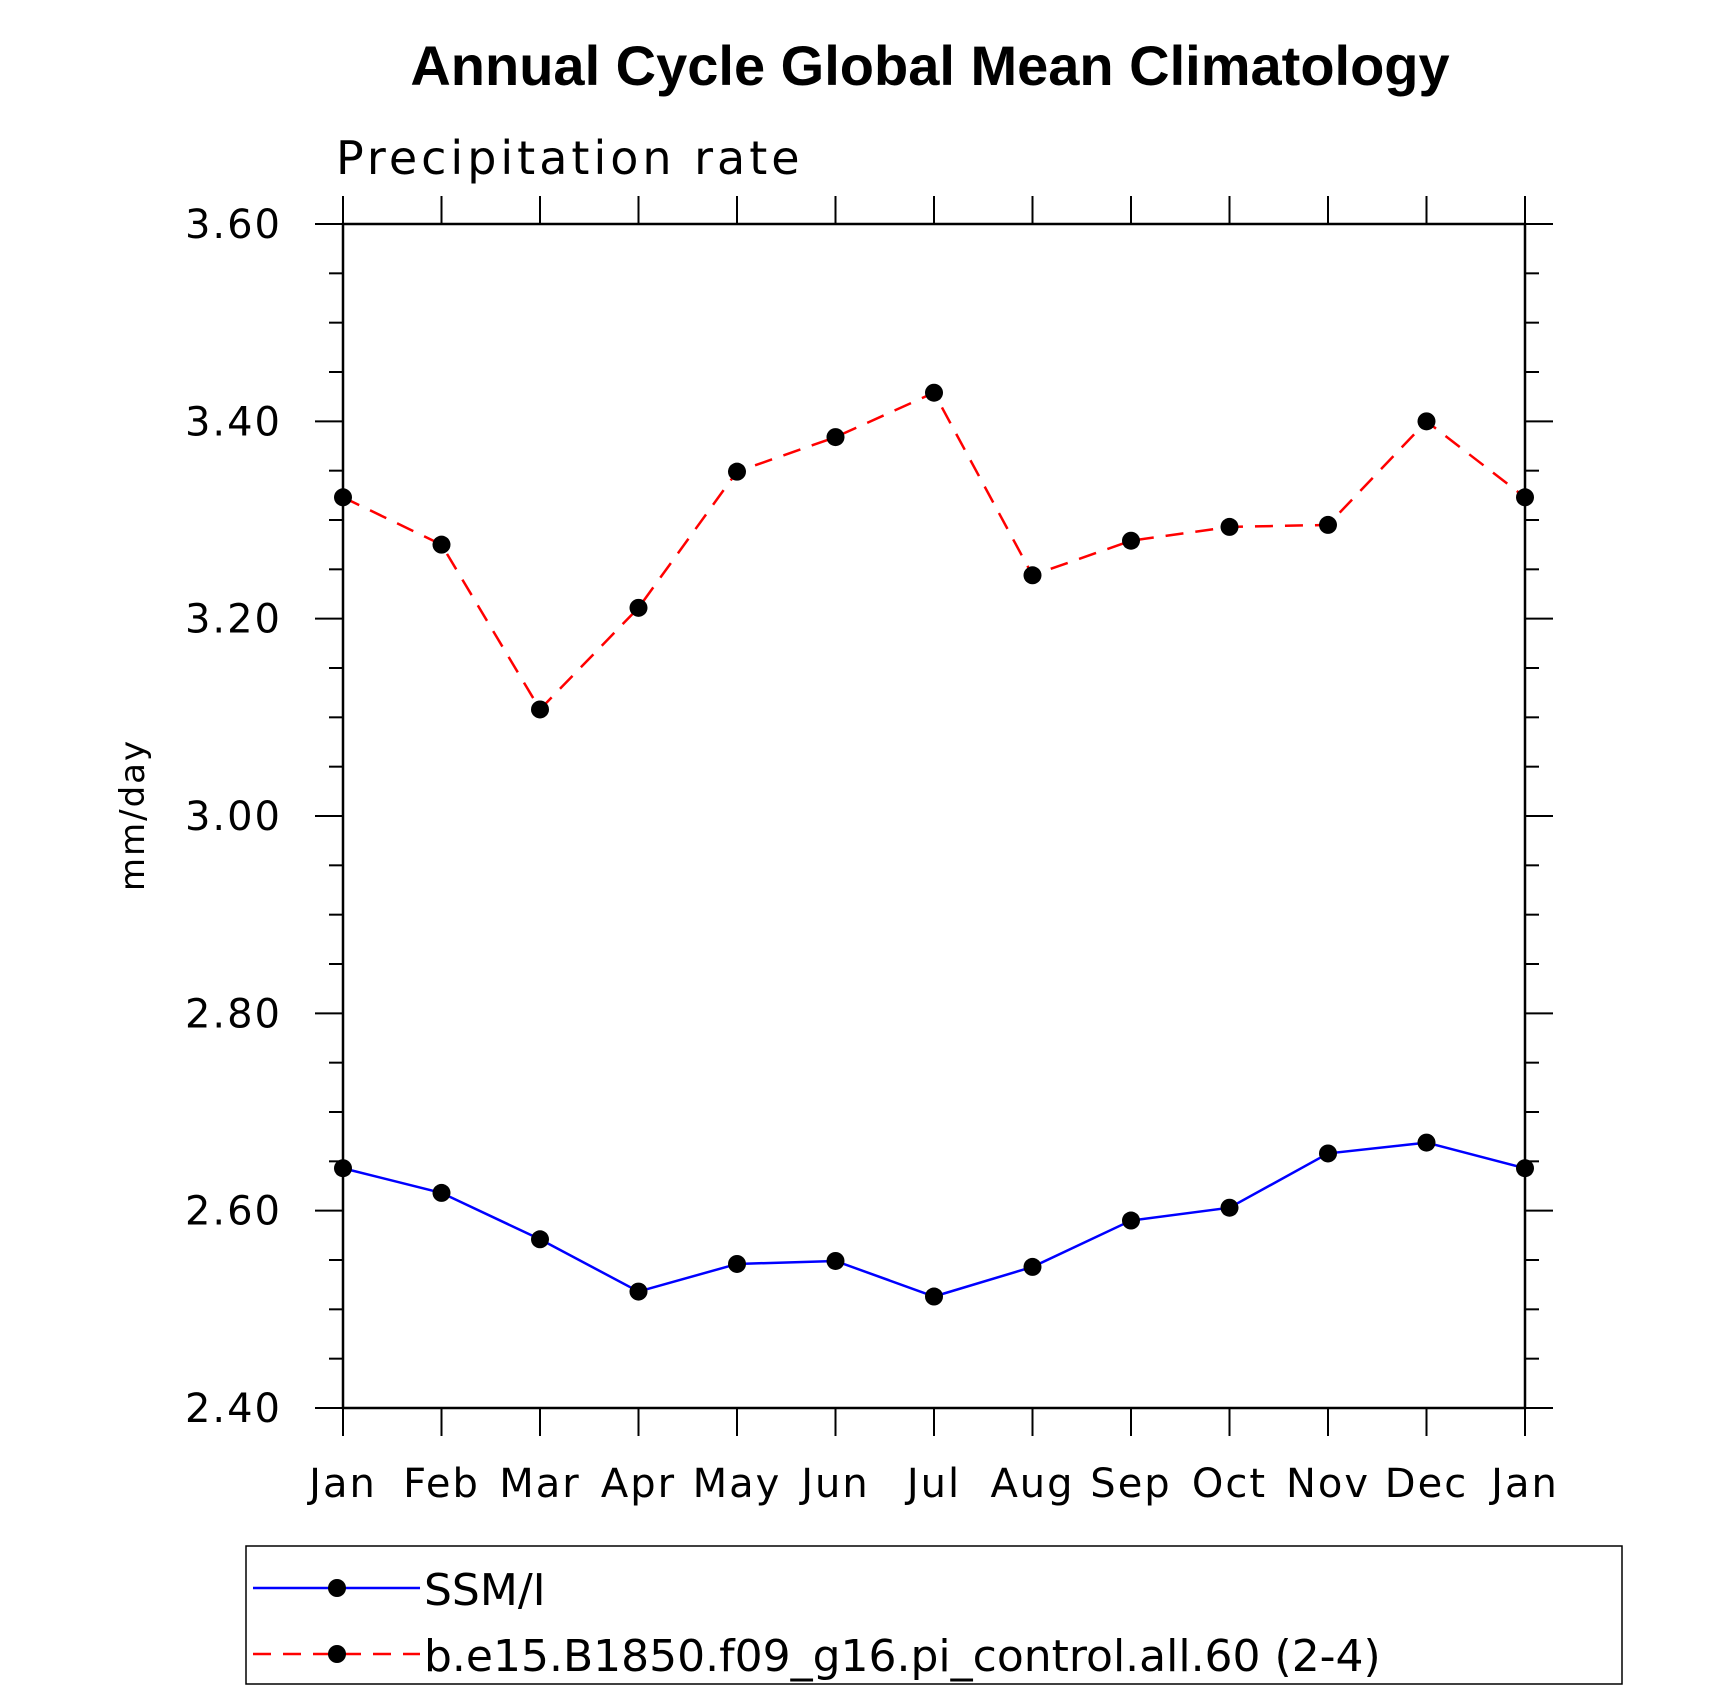  What do you see at coordinates (929, 65) in the screenshot?
I see `chart-title: Annual Cycle Global Mean Climatology` at bounding box center [929, 65].